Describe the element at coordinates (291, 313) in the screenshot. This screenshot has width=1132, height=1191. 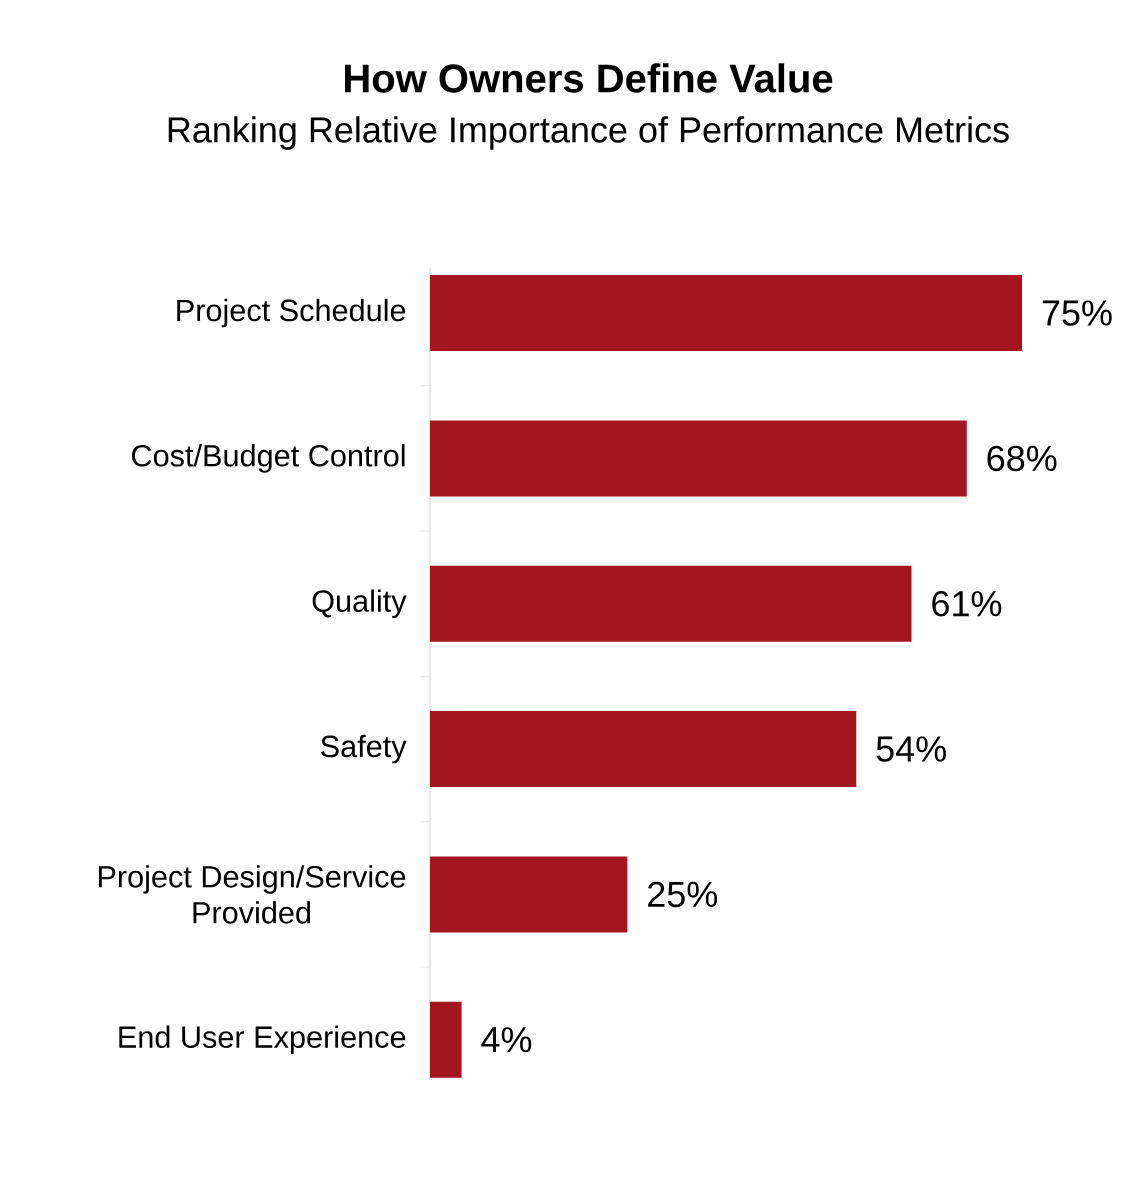
I see `y-tick-label: Project Schedule` at that location.